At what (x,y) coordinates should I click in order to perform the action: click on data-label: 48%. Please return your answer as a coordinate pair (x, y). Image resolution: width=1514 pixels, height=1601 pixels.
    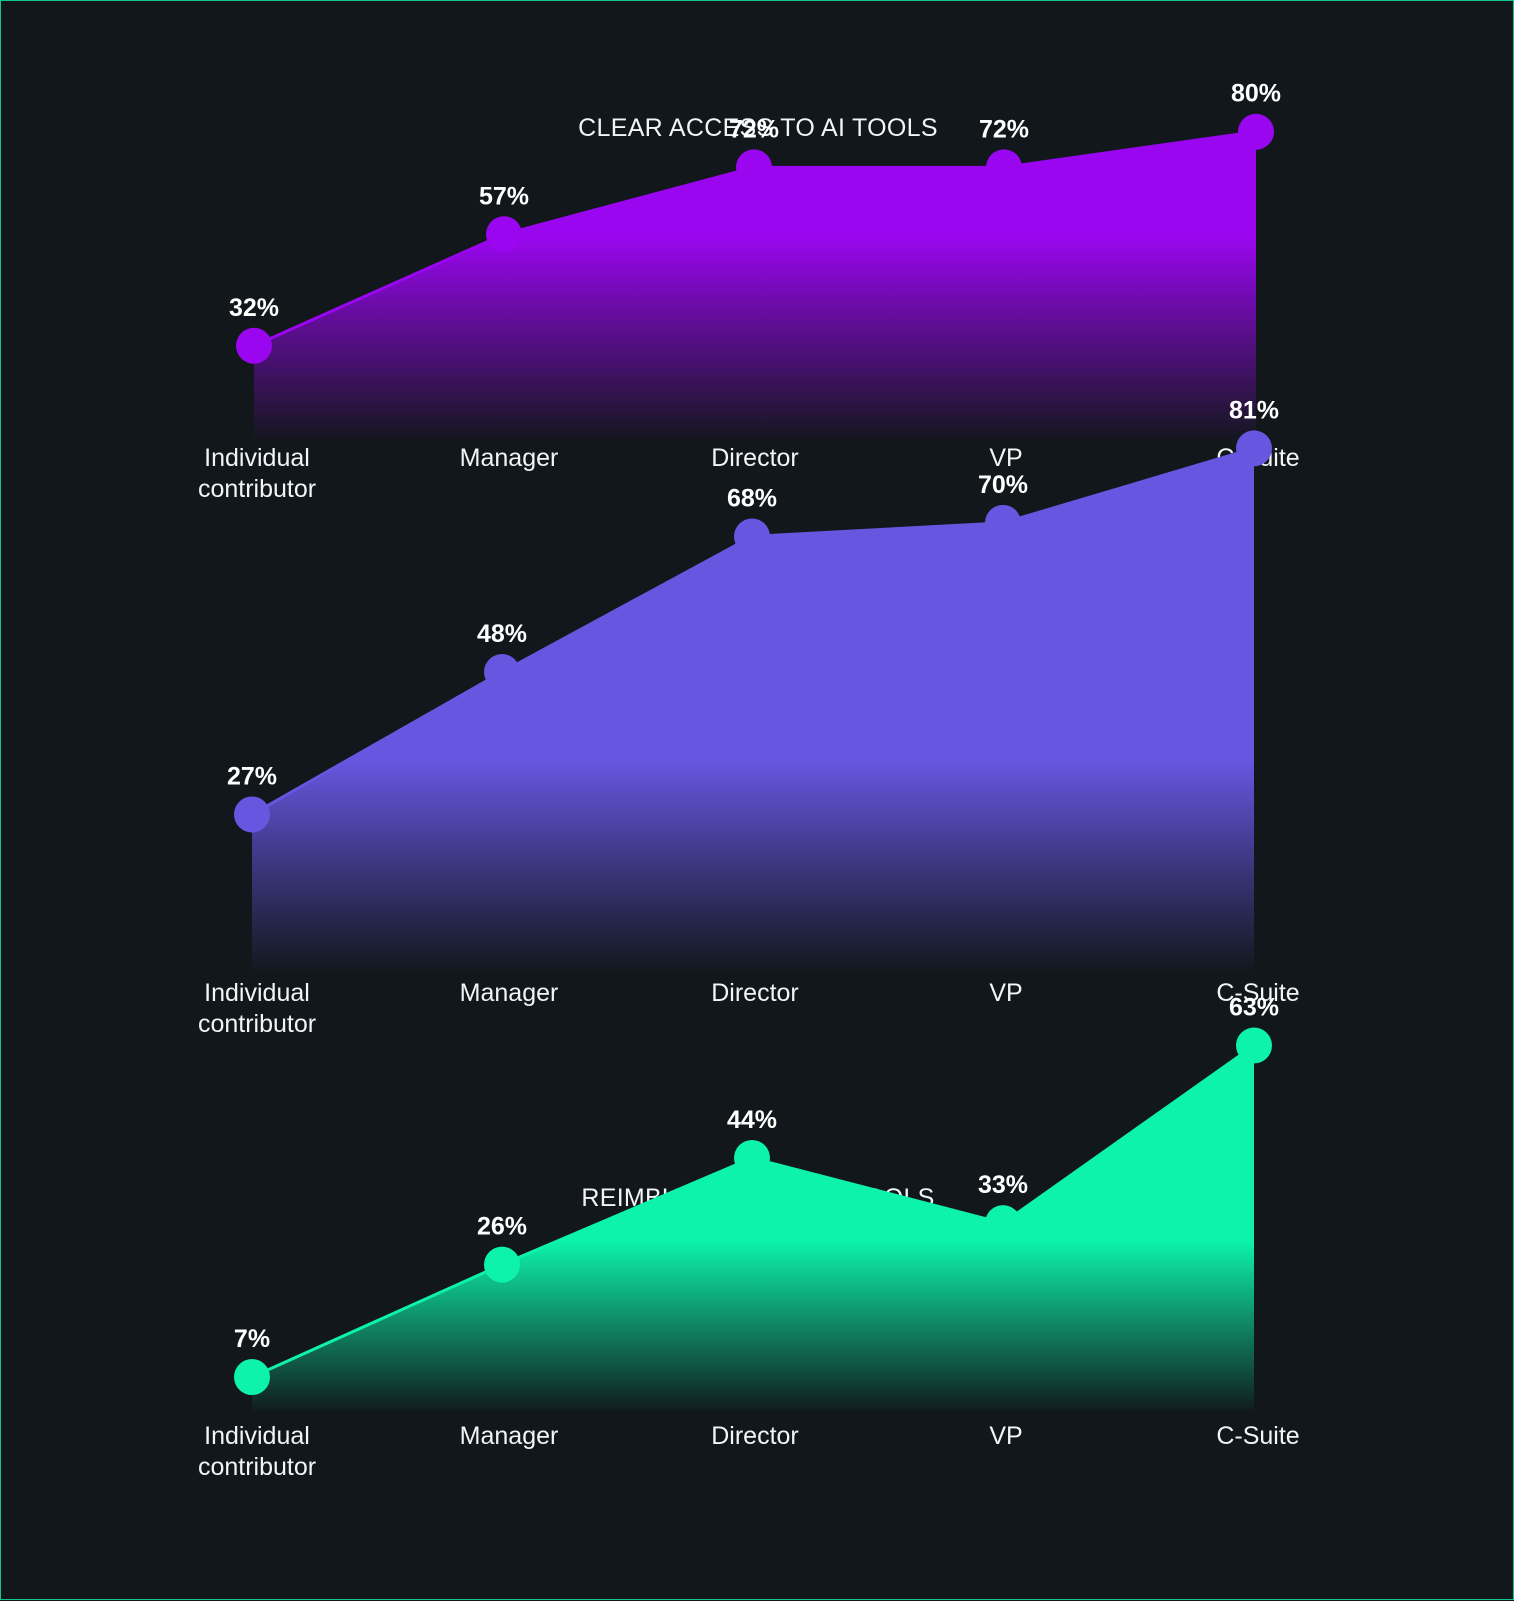
    Looking at the image, I should click on (502, 634).